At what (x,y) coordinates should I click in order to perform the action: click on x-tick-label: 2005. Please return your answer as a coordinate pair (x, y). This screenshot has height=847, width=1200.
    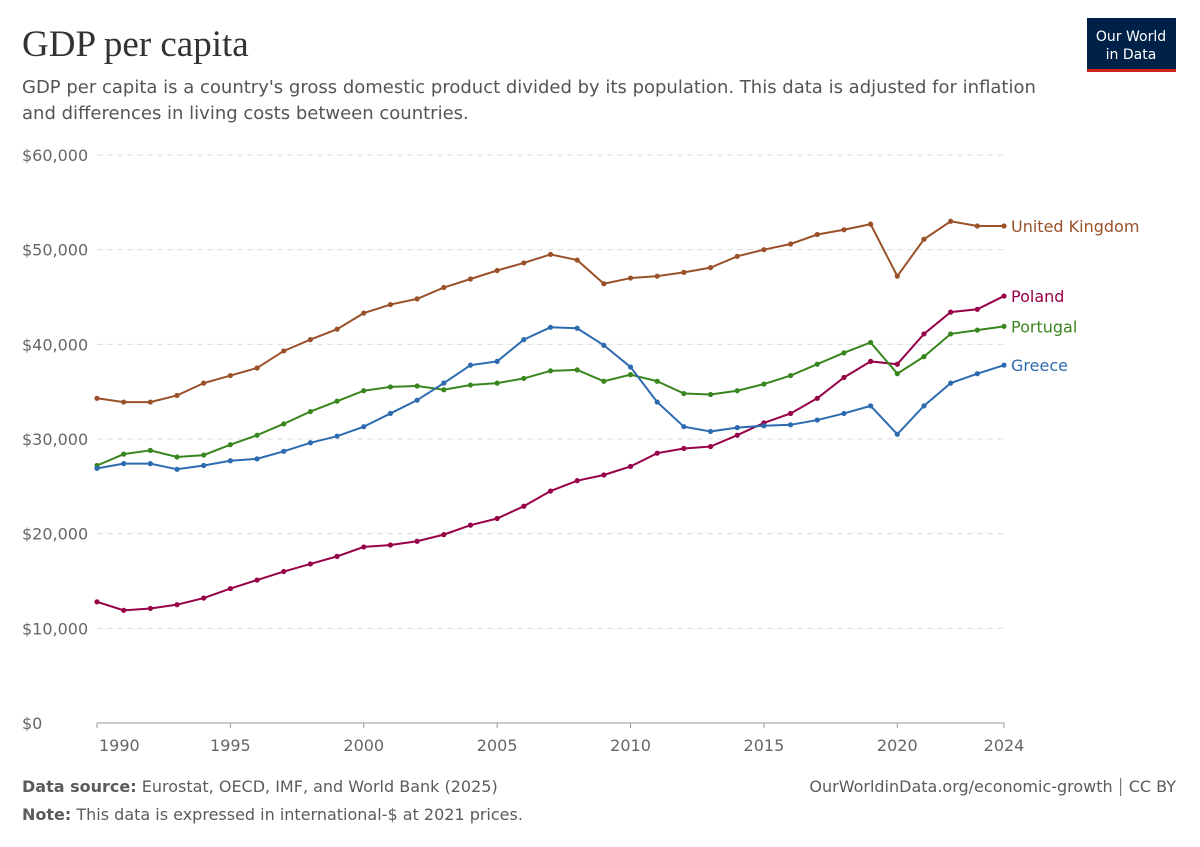
    Looking at the image, I should click on (497, 745).